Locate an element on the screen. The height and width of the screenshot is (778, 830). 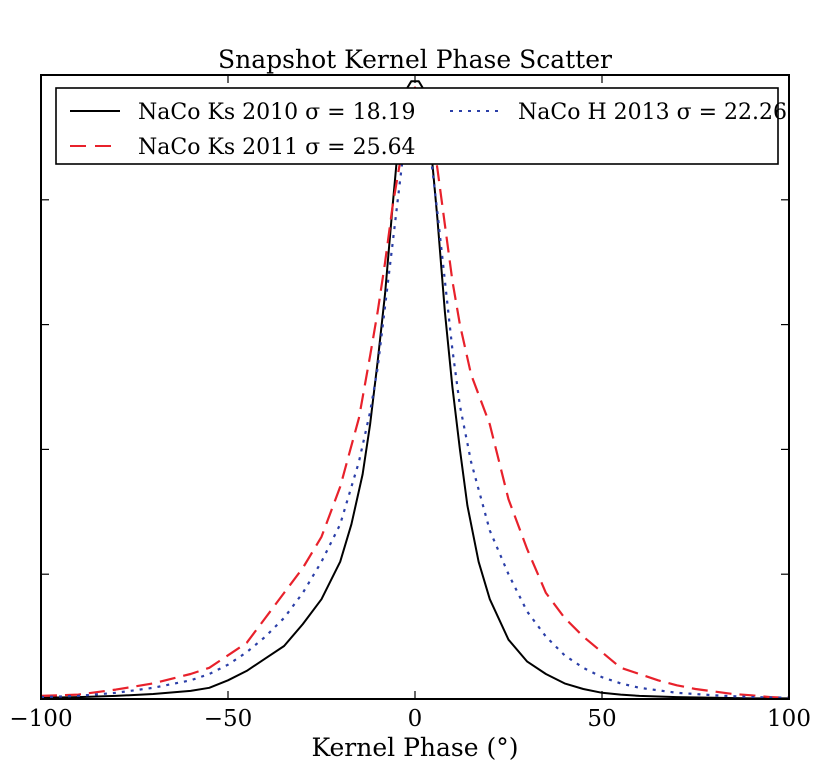
x-tick-label: −100 is located at coordinates (40, 719).